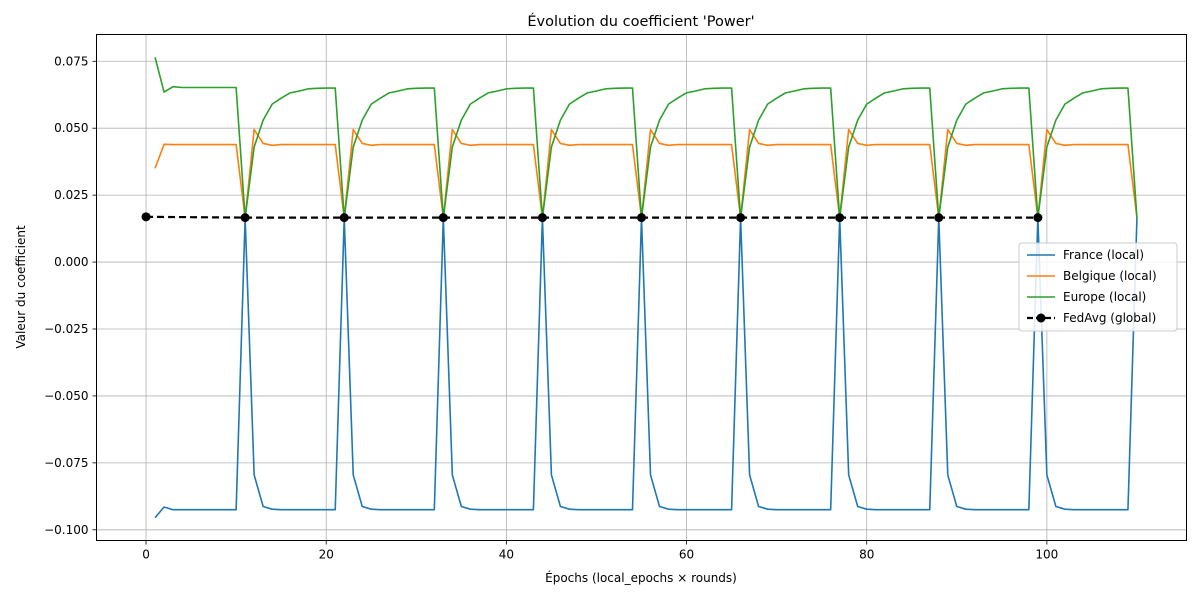 Image resolution: width=1200 pixels, height=600 pixels. Describe the element at coordinates (600, 551) in the screenshot. I see `x-axis: 0 20 40 60 80 100` at that location.